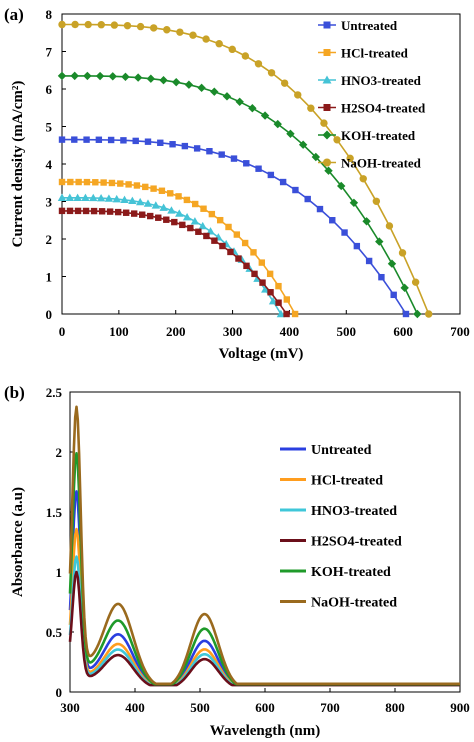 The image size is (474, 742). I want to click on legend-item: H2SO4-treated, so click(372, 108).